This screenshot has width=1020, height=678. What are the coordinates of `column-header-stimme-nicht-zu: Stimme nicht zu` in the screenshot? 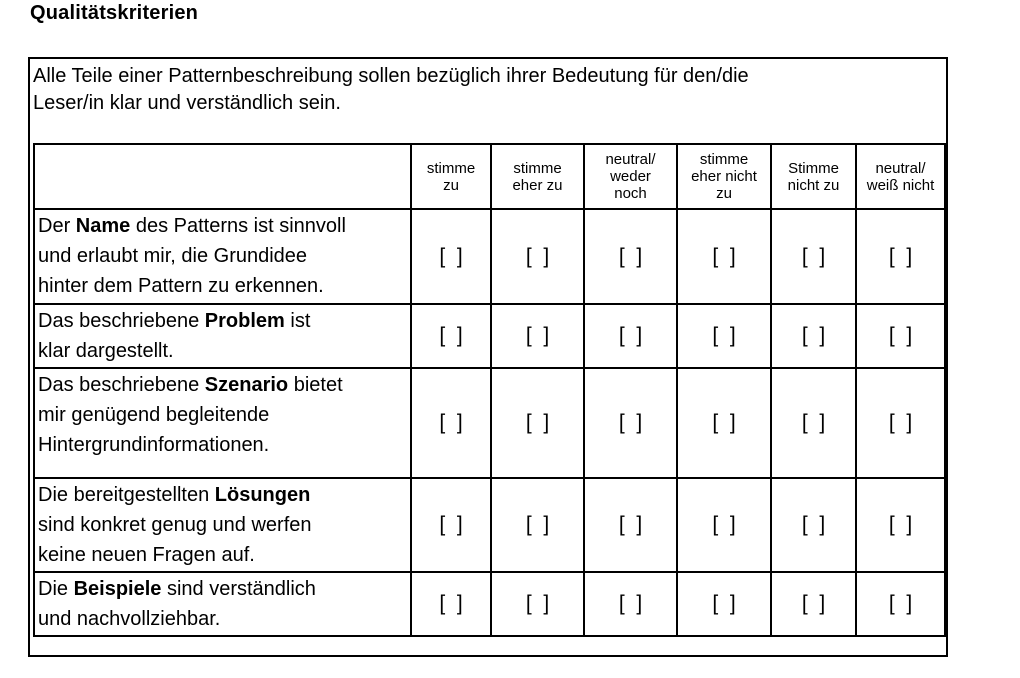 It's located at (813, 176).